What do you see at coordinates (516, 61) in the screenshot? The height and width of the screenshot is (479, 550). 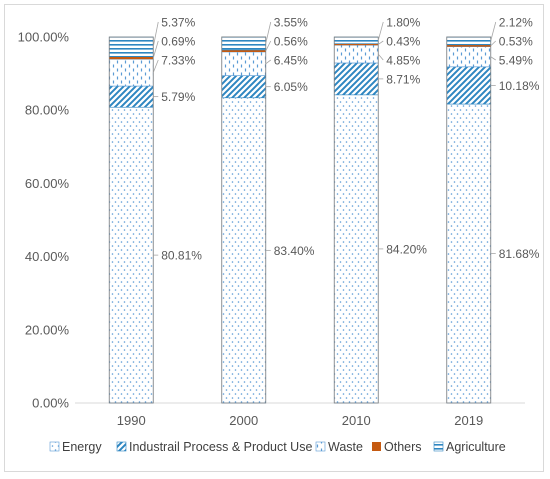 I see `data-label: 5.49%` at bounding box center [516, 61].